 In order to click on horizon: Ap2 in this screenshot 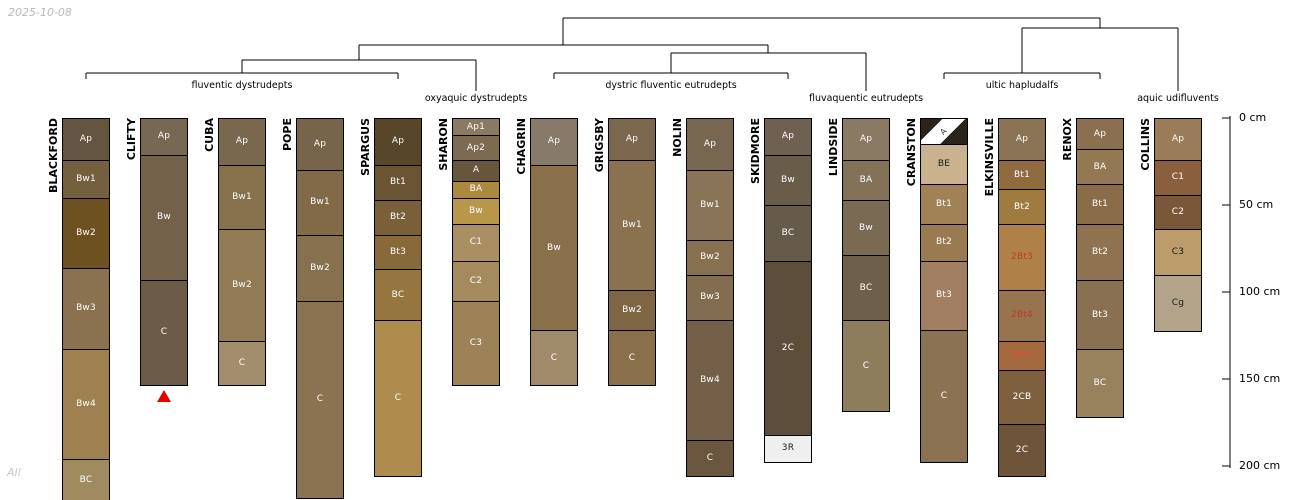, I will do `click(476, 148)`.